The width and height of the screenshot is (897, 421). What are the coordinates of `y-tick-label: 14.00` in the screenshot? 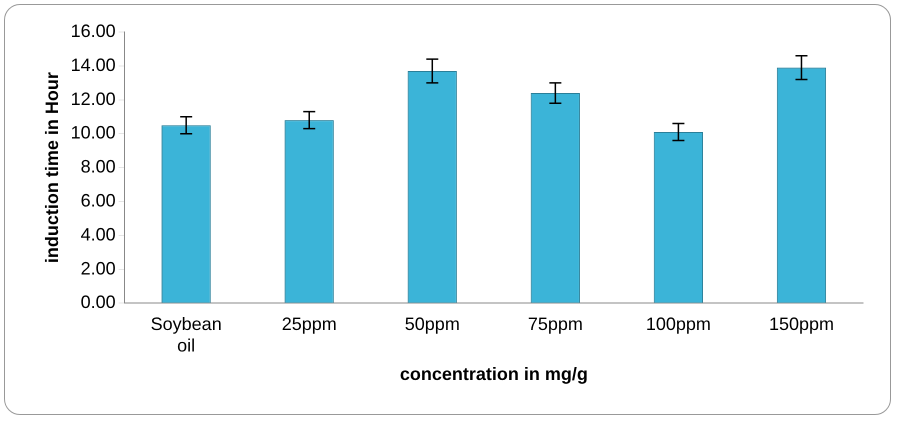 It's located at (93, 64).